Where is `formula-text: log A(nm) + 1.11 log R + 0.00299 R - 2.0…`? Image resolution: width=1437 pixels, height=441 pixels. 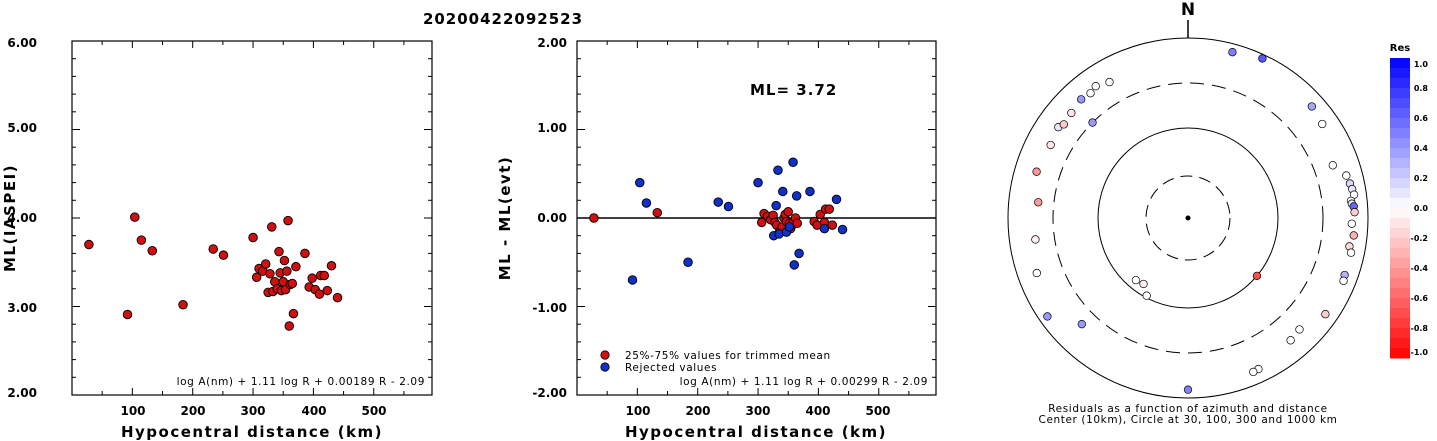 formula-text: log A(nm) + 1.11 log R + 0.00299 R - 2.0… is located at coordinates (804, 382).